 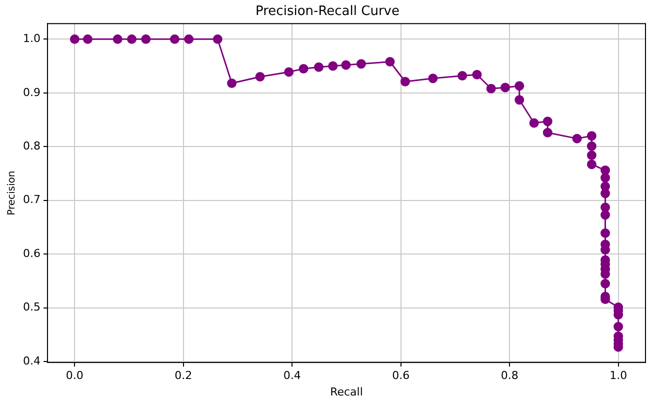 What do you see at coordinates (31, 92) in the screenshot?
I see `y-tick-label: 0.9` at bounding box center [31, 92].